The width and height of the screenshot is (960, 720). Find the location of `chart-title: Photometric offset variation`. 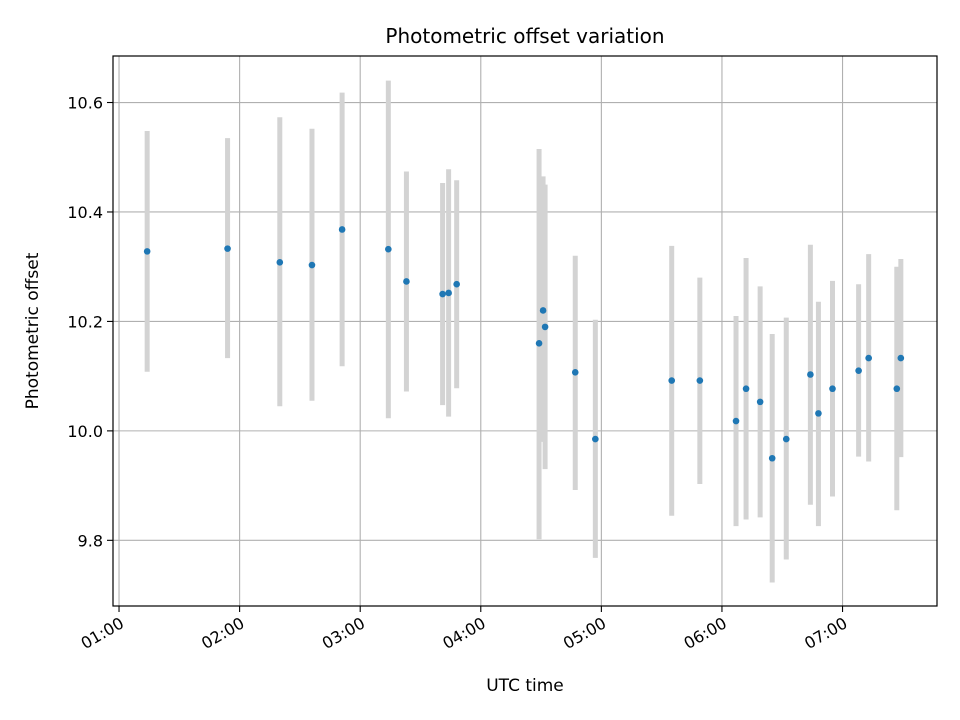

chart-title: Photometric offset variation is located at coordinates (524, 36).